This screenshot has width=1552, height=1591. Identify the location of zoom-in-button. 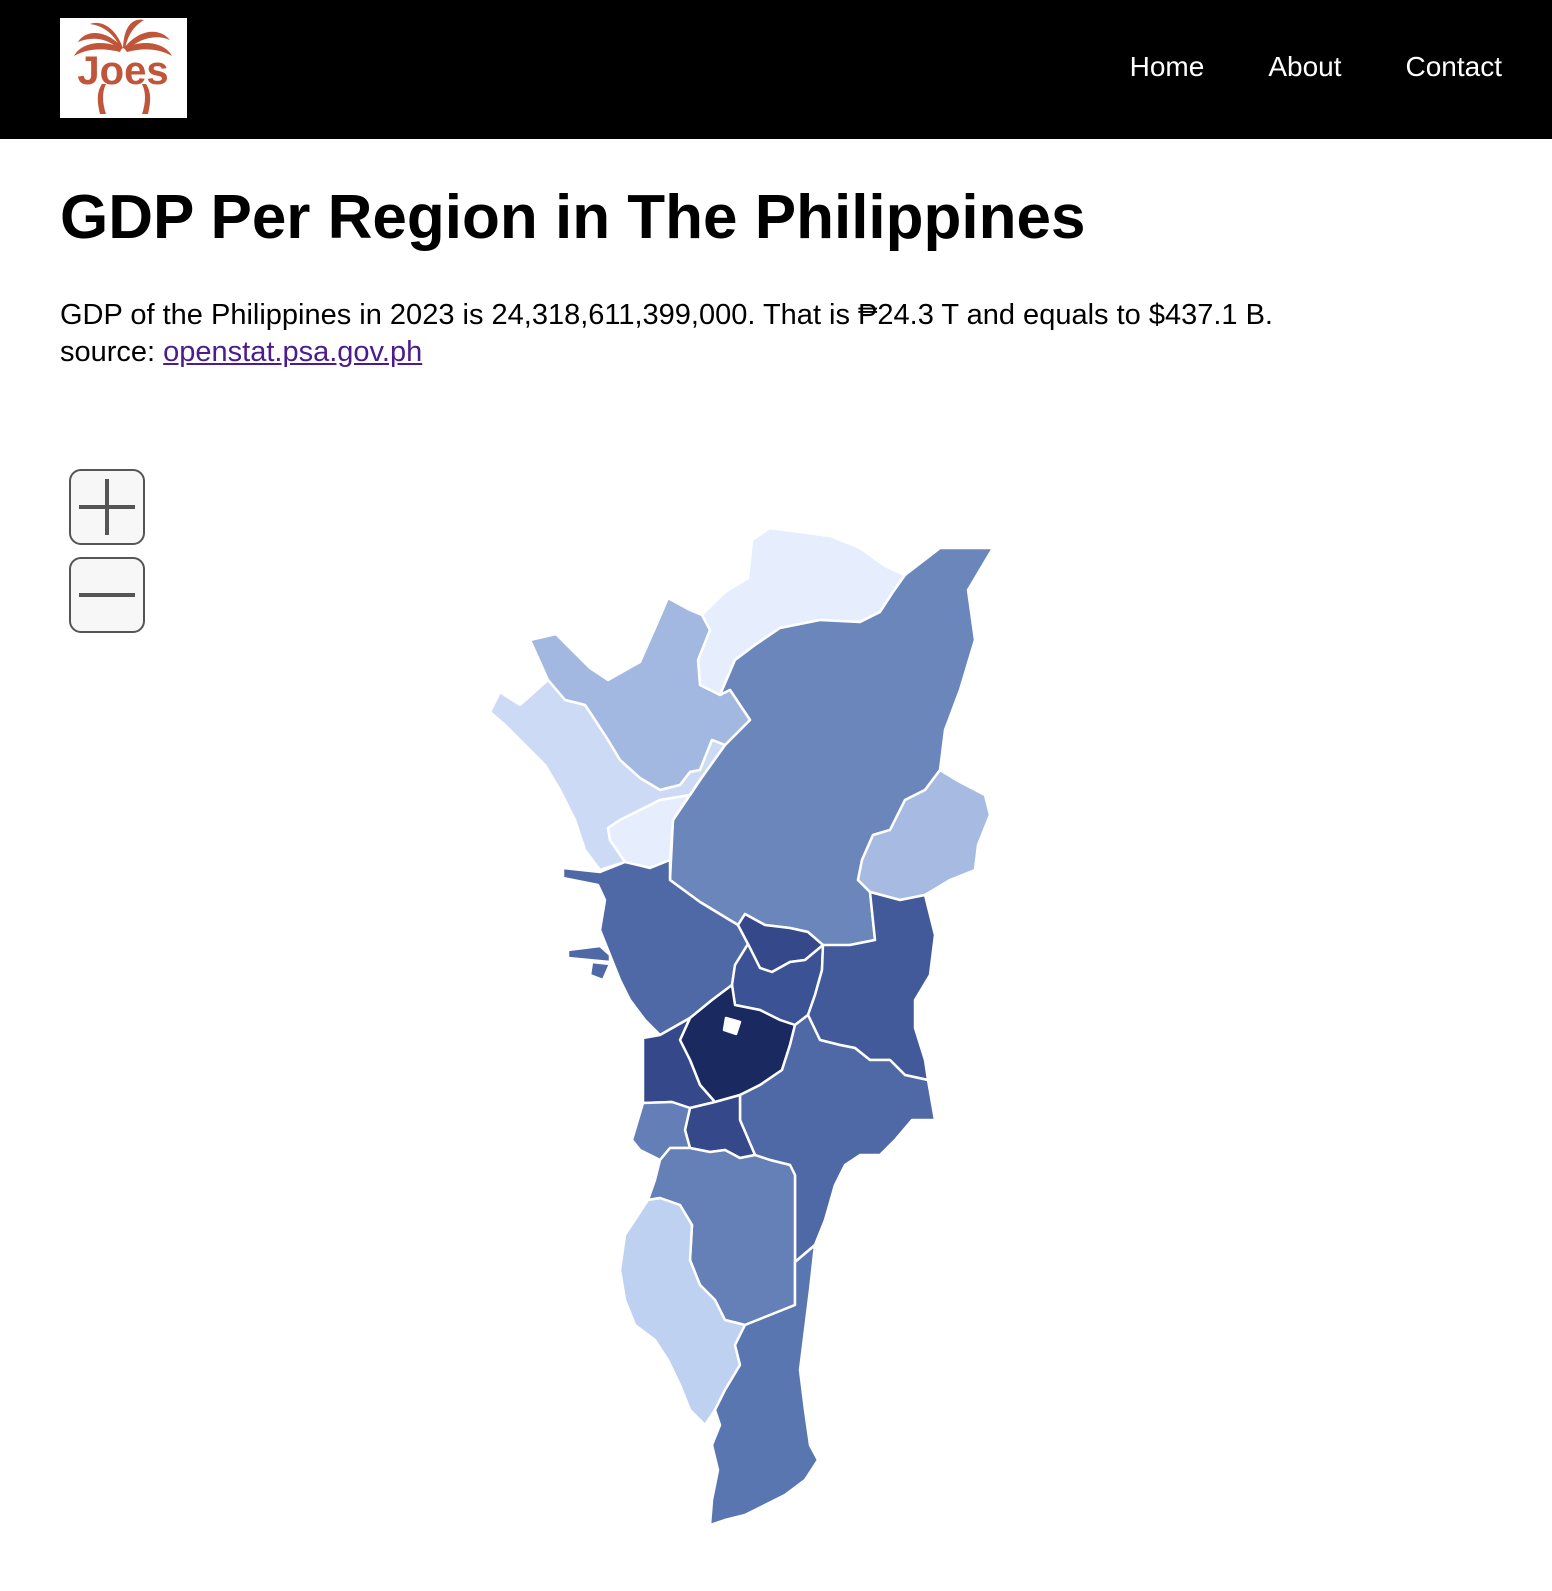
(107, 507).